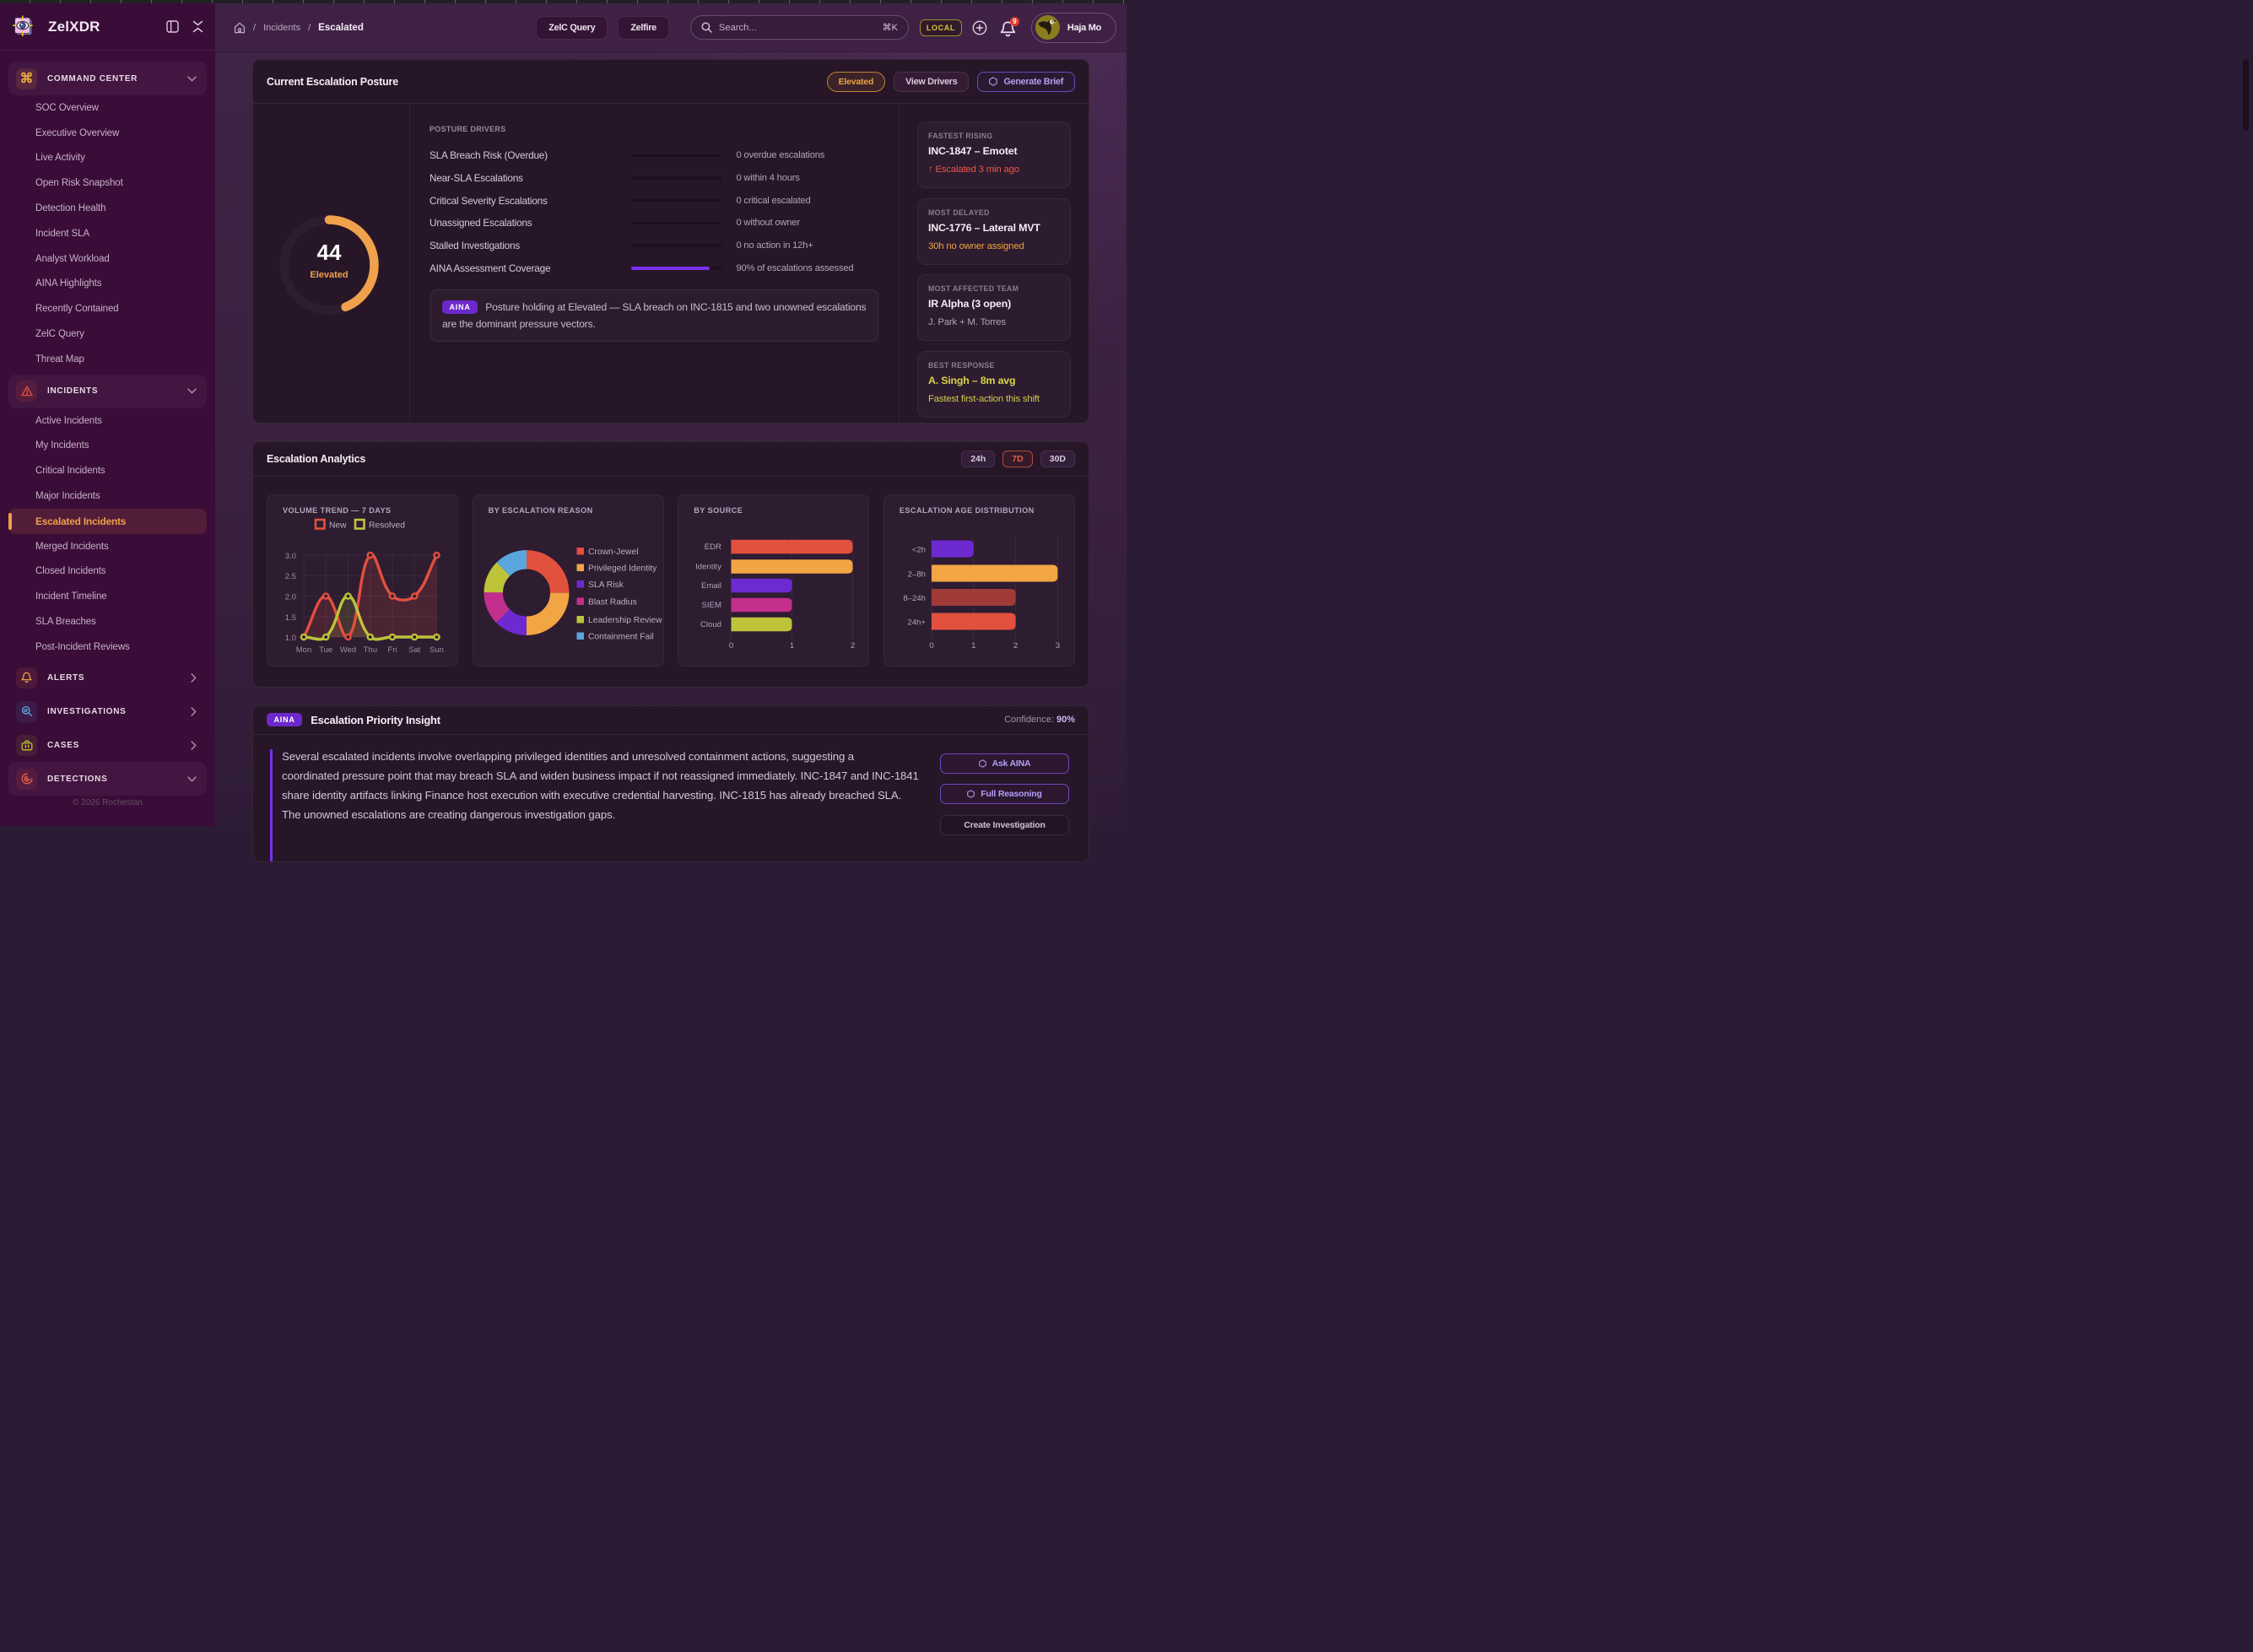  I want to click on svg-text: 1.5, so click(290, 618).